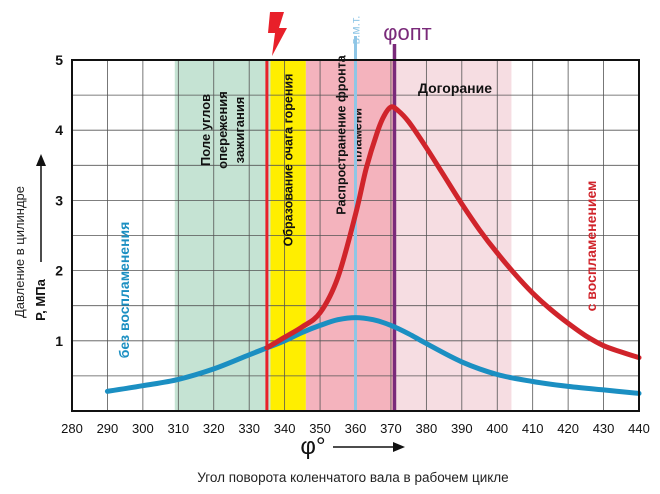 The height and width of the screenshot is (494, 660). What do you see at coordinates (533, 428) in the screenshot?
I see `x-tick-label: 410` at bounding box center [533, 428].